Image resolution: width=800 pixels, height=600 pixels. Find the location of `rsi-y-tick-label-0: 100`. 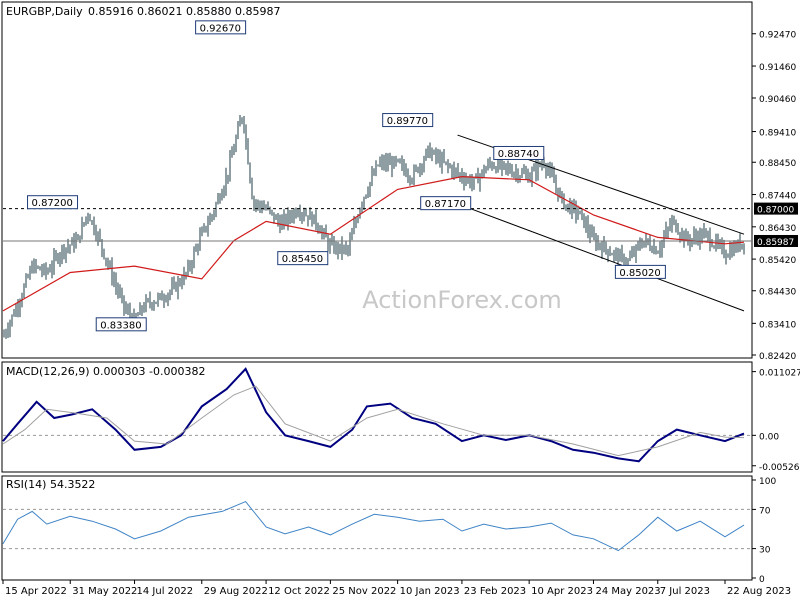

rsi-y-tick-label-0: 100 is located at coordinates (767, 482).